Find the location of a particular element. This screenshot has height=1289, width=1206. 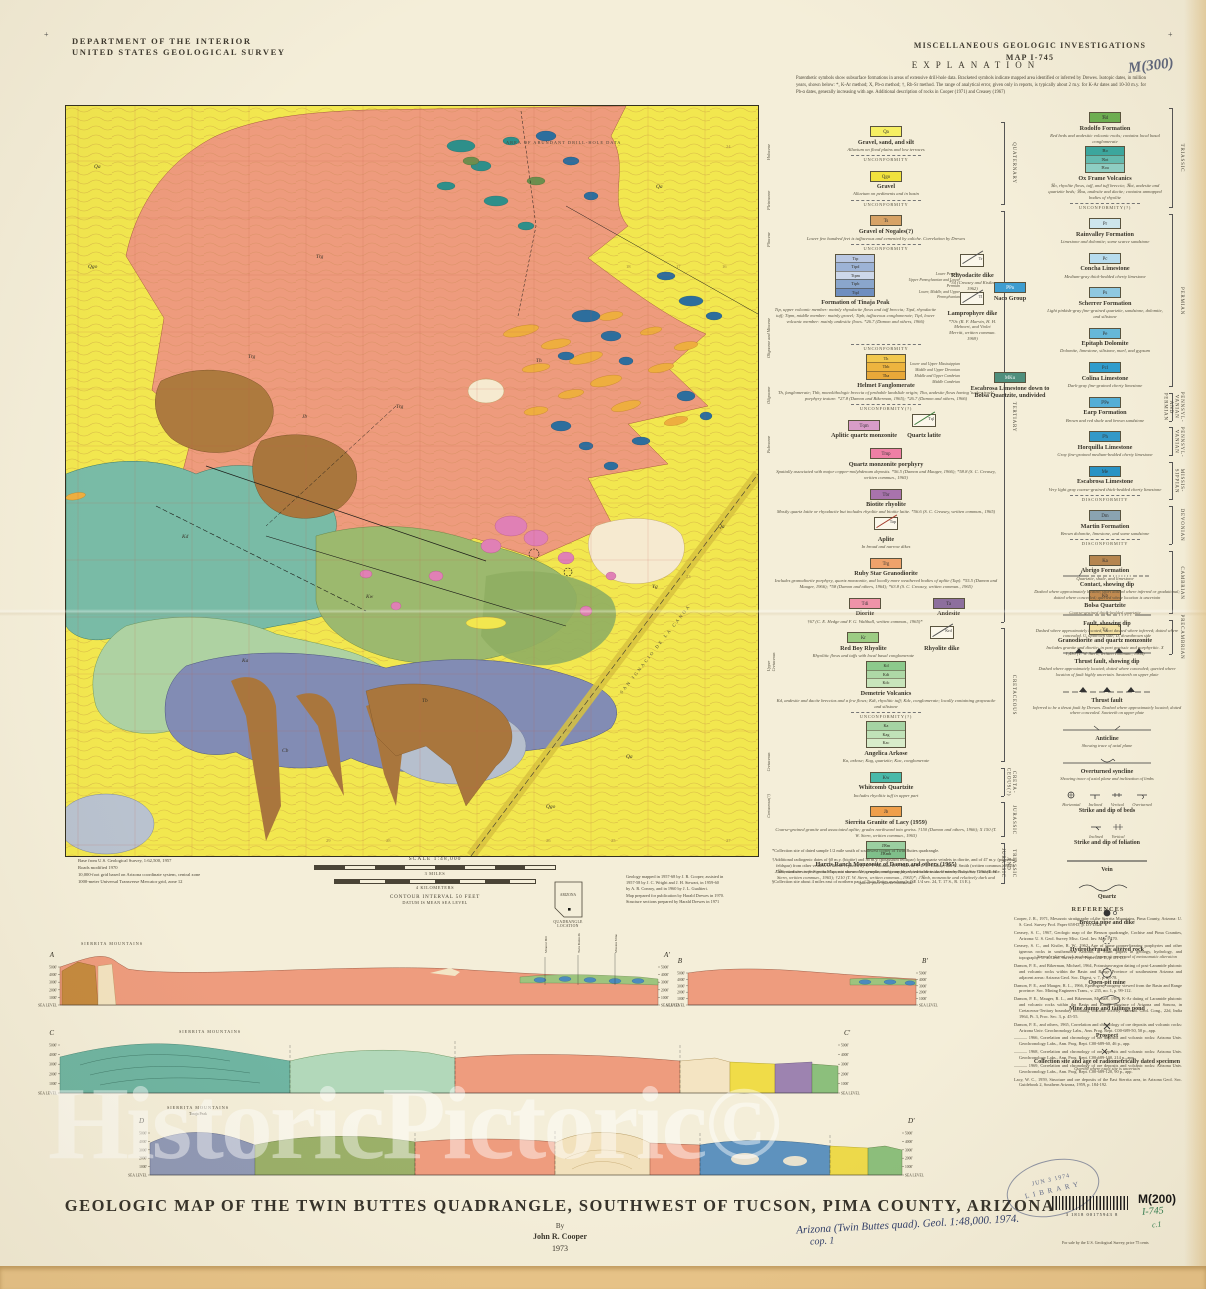

map-unit-label: Qa is located at coordinates (721, 527).